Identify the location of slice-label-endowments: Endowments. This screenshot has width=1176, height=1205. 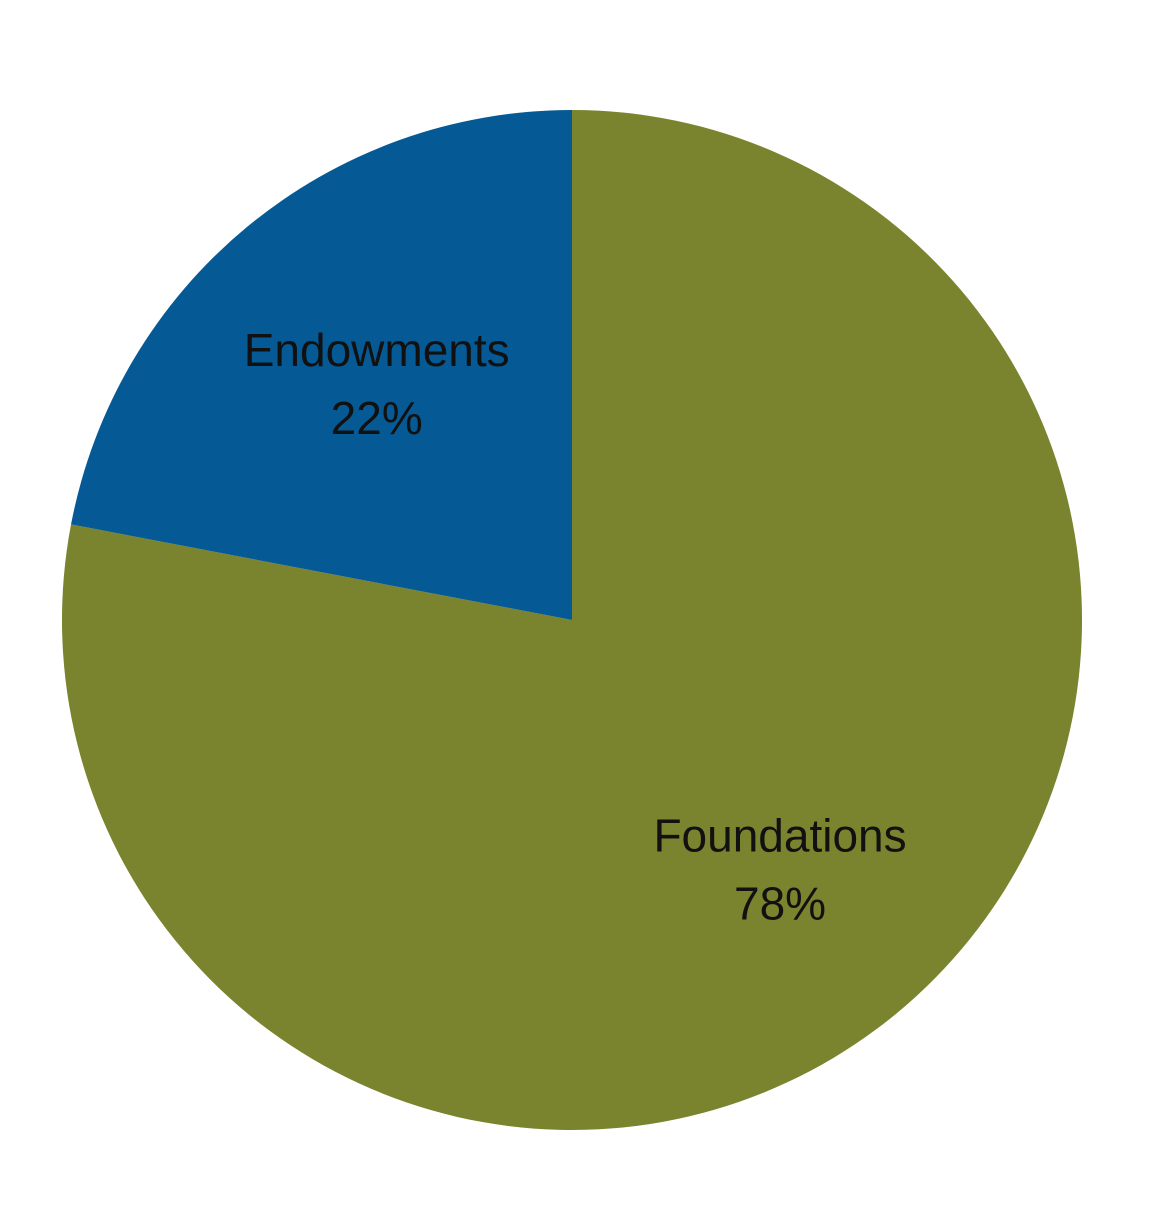
(377, 350).